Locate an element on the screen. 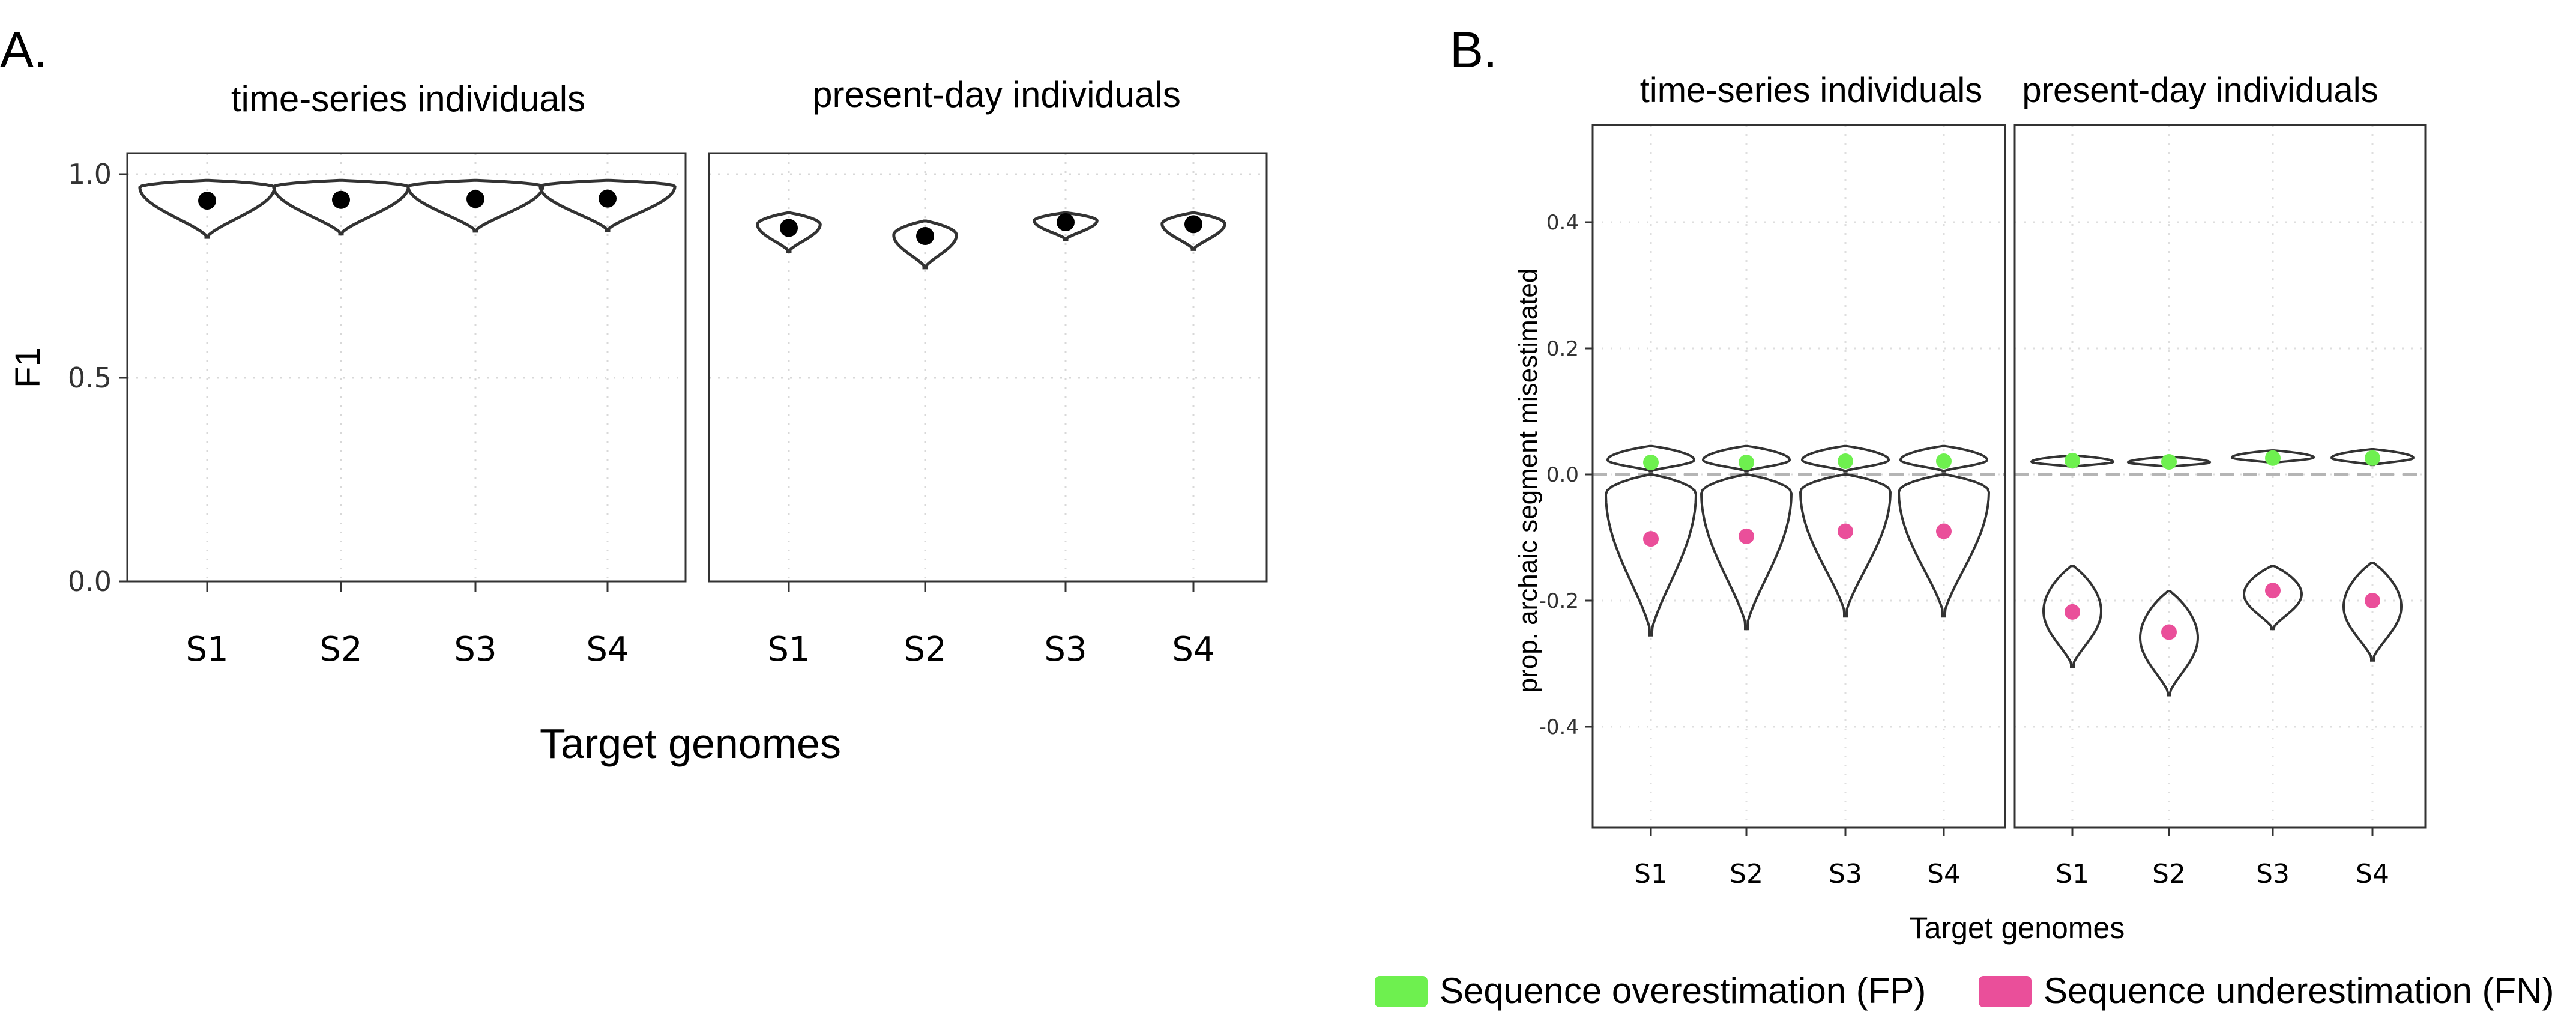 The width and height of the screenshot is (2576, 1033). panel-letter-b: B. is located at coordinates (1473, 50).